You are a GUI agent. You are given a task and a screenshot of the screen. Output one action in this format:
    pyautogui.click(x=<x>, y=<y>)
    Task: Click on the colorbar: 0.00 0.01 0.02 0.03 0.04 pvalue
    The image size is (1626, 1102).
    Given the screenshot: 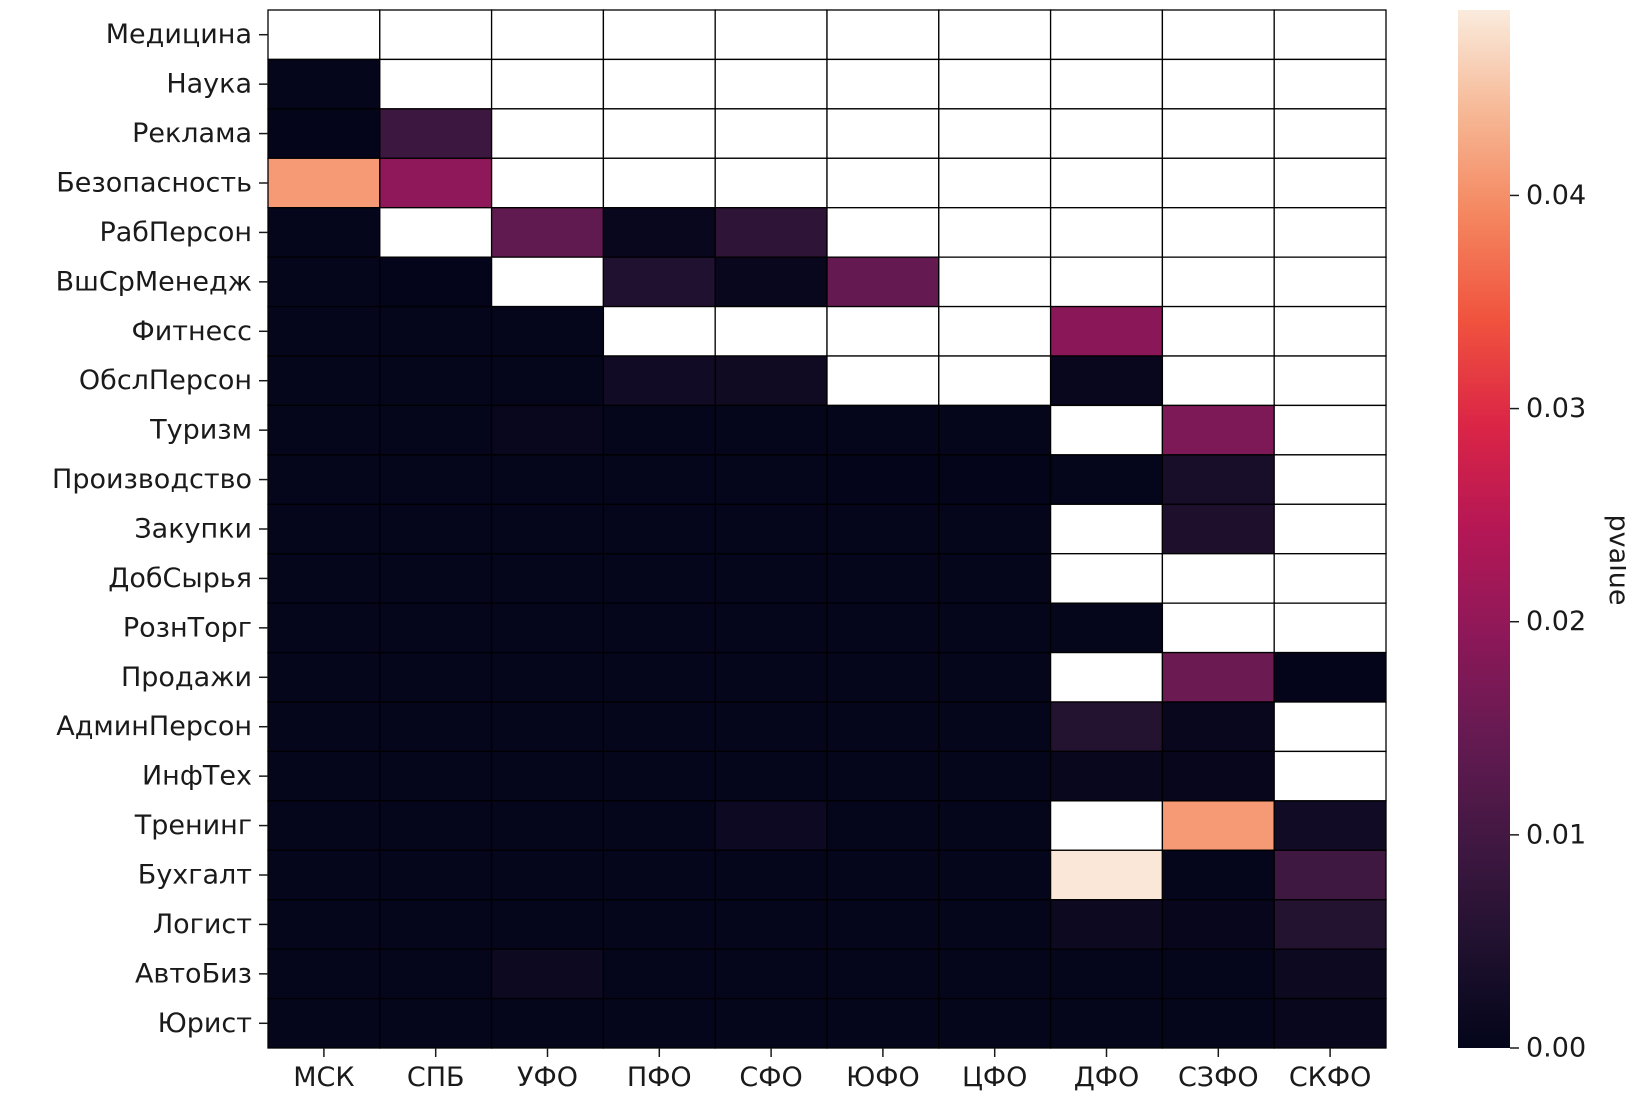 What is the action you would take?
    pyautogui.click(x=1542, y=537)
    